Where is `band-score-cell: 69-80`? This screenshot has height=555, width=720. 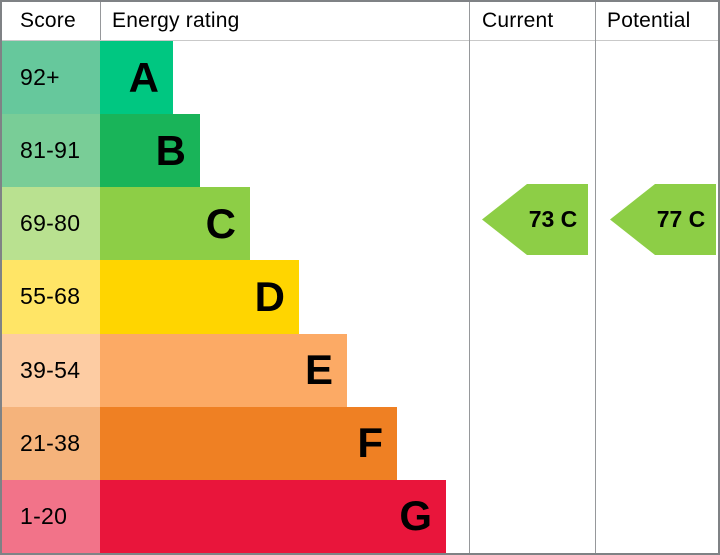
band-score-cell: 69-80 is located at coordinates (51, 224).